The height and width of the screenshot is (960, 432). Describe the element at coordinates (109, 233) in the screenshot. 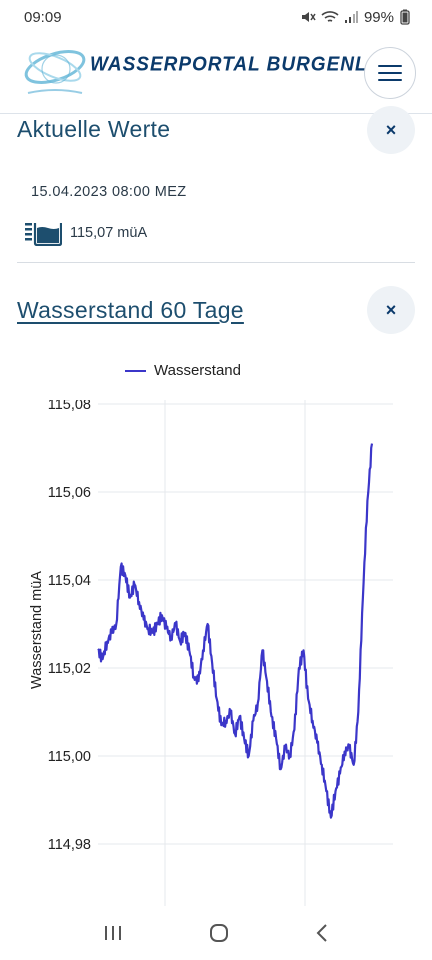

I see `water-level-value: 115,07 müA` at that location.